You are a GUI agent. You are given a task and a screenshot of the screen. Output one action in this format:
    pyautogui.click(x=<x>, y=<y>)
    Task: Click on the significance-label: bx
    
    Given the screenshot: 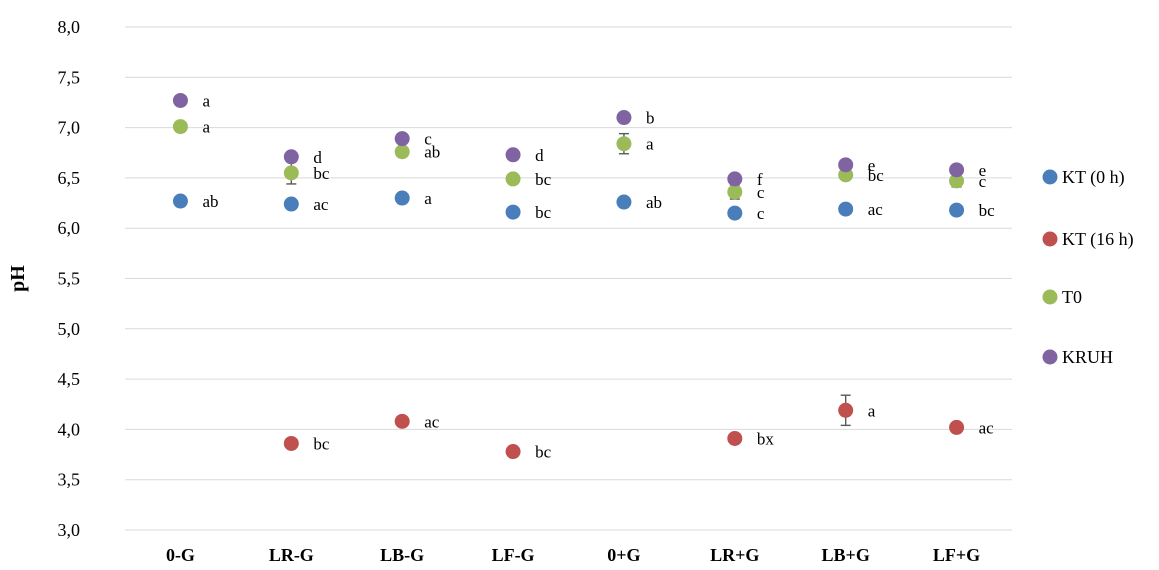 What is the action you would take?
    pyautogui.click(x=766, y=438)
    